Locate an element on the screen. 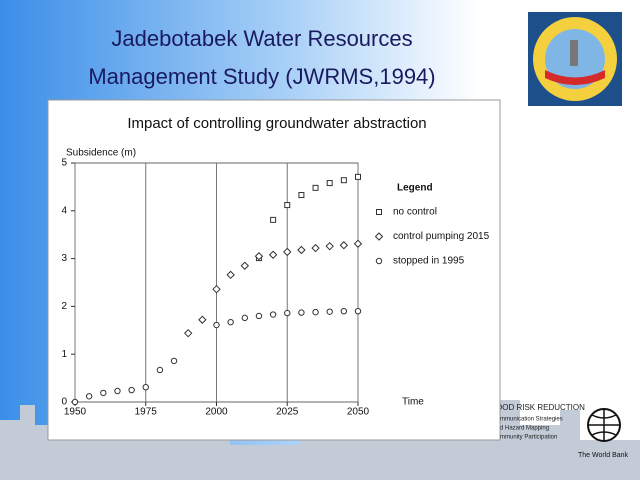  slide-title: Management Study (JWRMS,1994) is located at coordinates (261, 76).